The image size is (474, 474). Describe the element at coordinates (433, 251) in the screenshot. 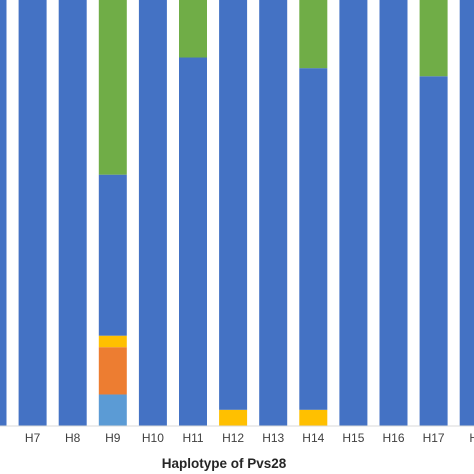

I see `bar-segment-h17-s4` at that location.